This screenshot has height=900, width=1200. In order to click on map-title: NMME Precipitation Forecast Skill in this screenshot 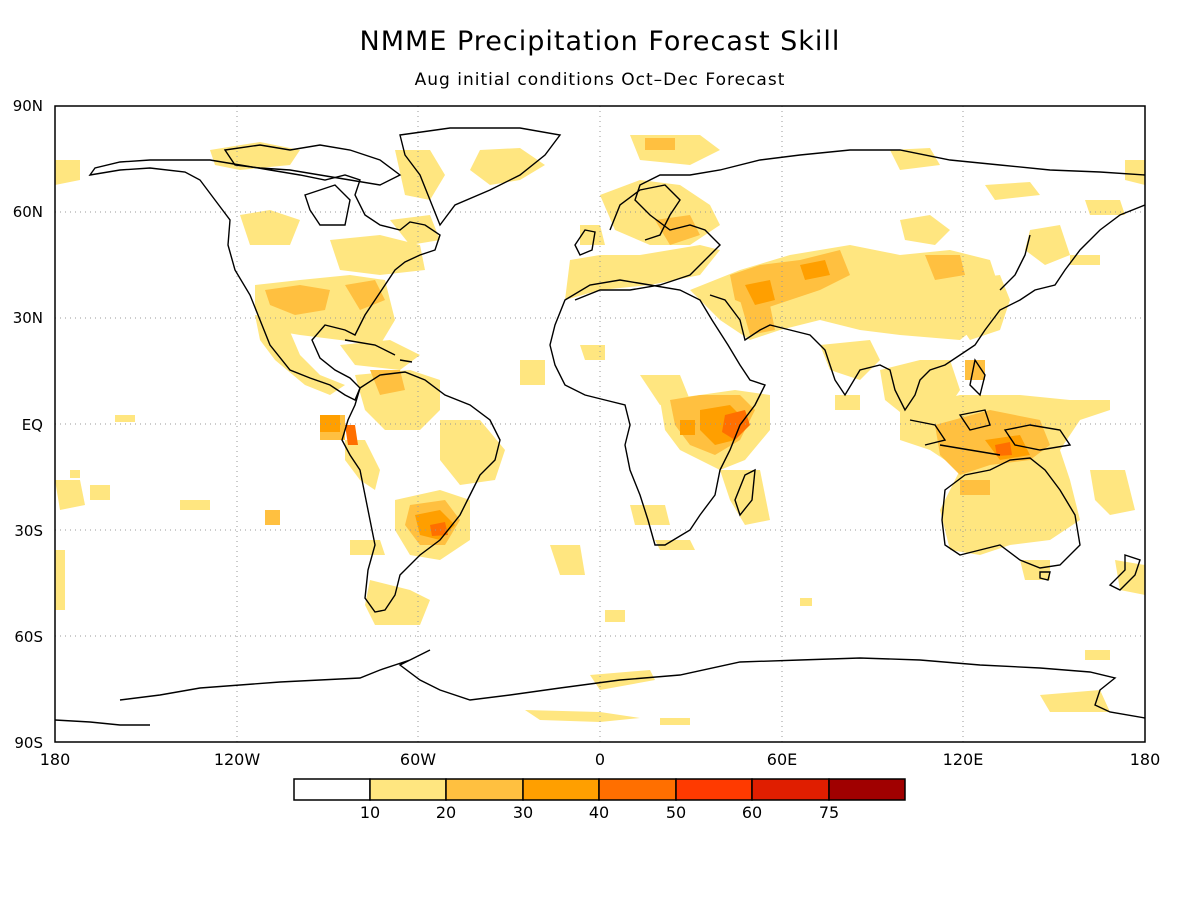, I will do `click(600, 41)`.